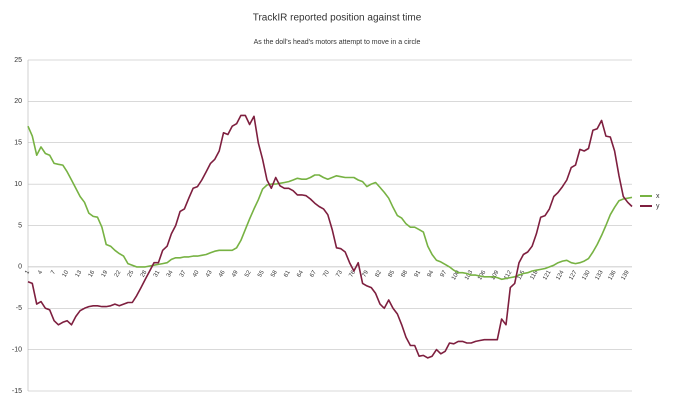  Describe the element at coordinates (508, 275) in the screenshot. I see `x-tick-label: 112` at that location.